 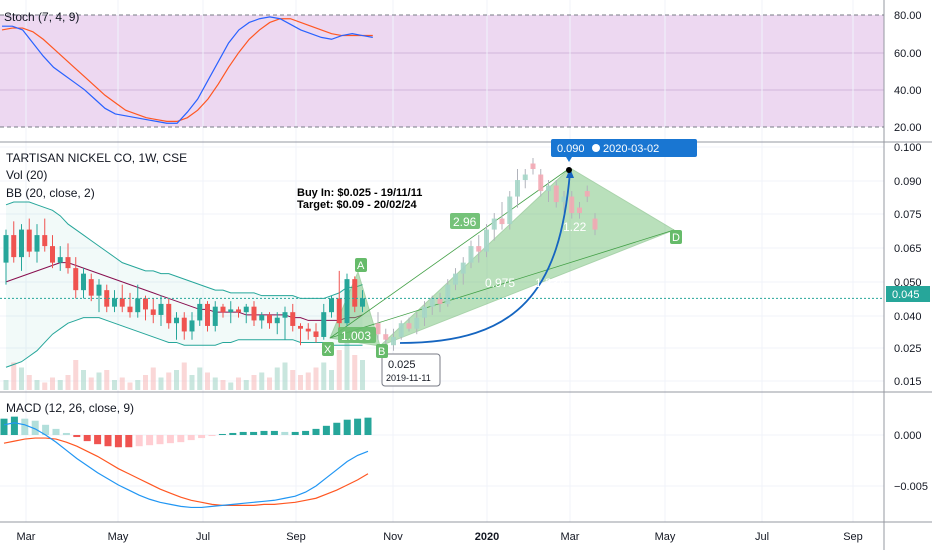 What do you see at coordinates (465, 222) in the screenshot?
I see `ratio-xd: 2.96` at bounding box center [465, 222].